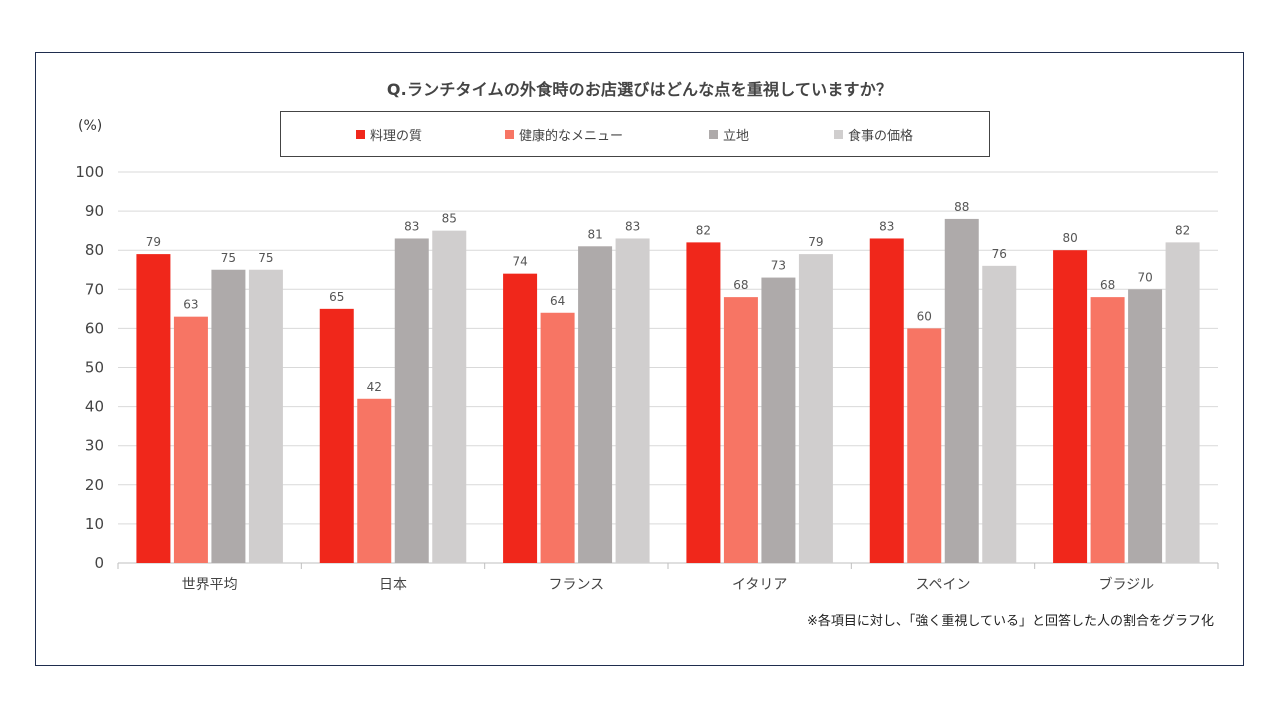  I want to click on y-tick-label: 100, so click(89, 172).